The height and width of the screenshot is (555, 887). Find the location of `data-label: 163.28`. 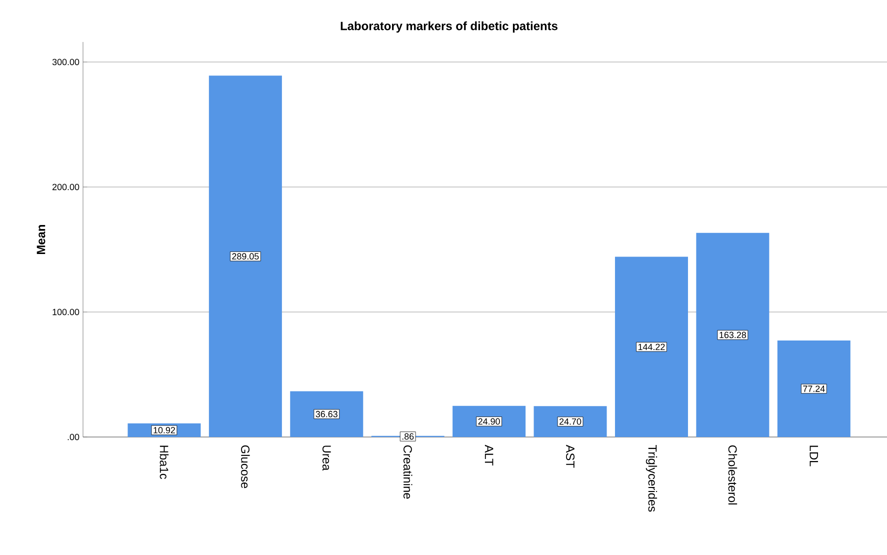

data-label: 163.28 is located at coordinates (733, 335).